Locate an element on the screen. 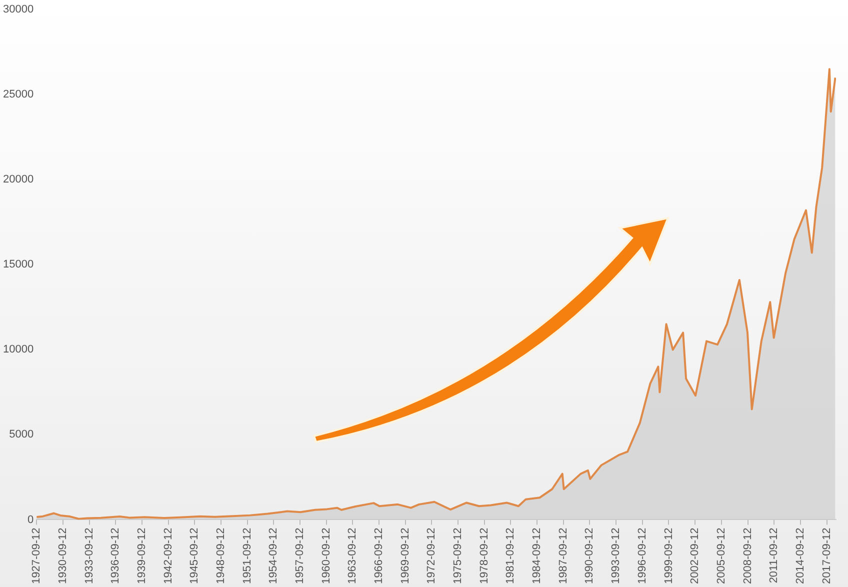  x-tick-label: 1978-09-12 is located at coordinates (484, 556).